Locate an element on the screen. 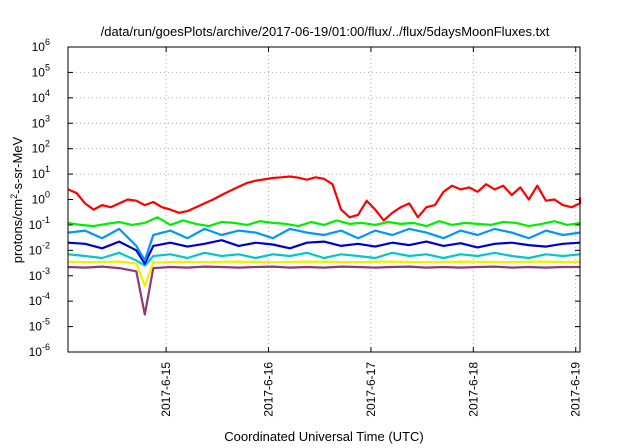 The height and width of the screenshot is (448, 640). x-tick-label: 2017-6-16 is located at coordinates (269, 389).